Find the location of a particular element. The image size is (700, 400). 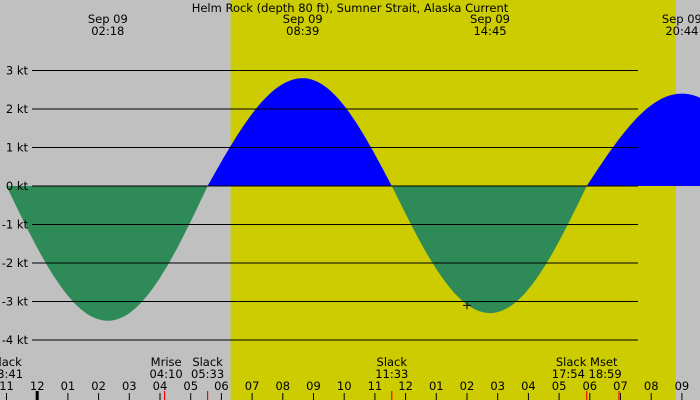

y-tick-label: 1 kt is located at coordinates (17, 148).